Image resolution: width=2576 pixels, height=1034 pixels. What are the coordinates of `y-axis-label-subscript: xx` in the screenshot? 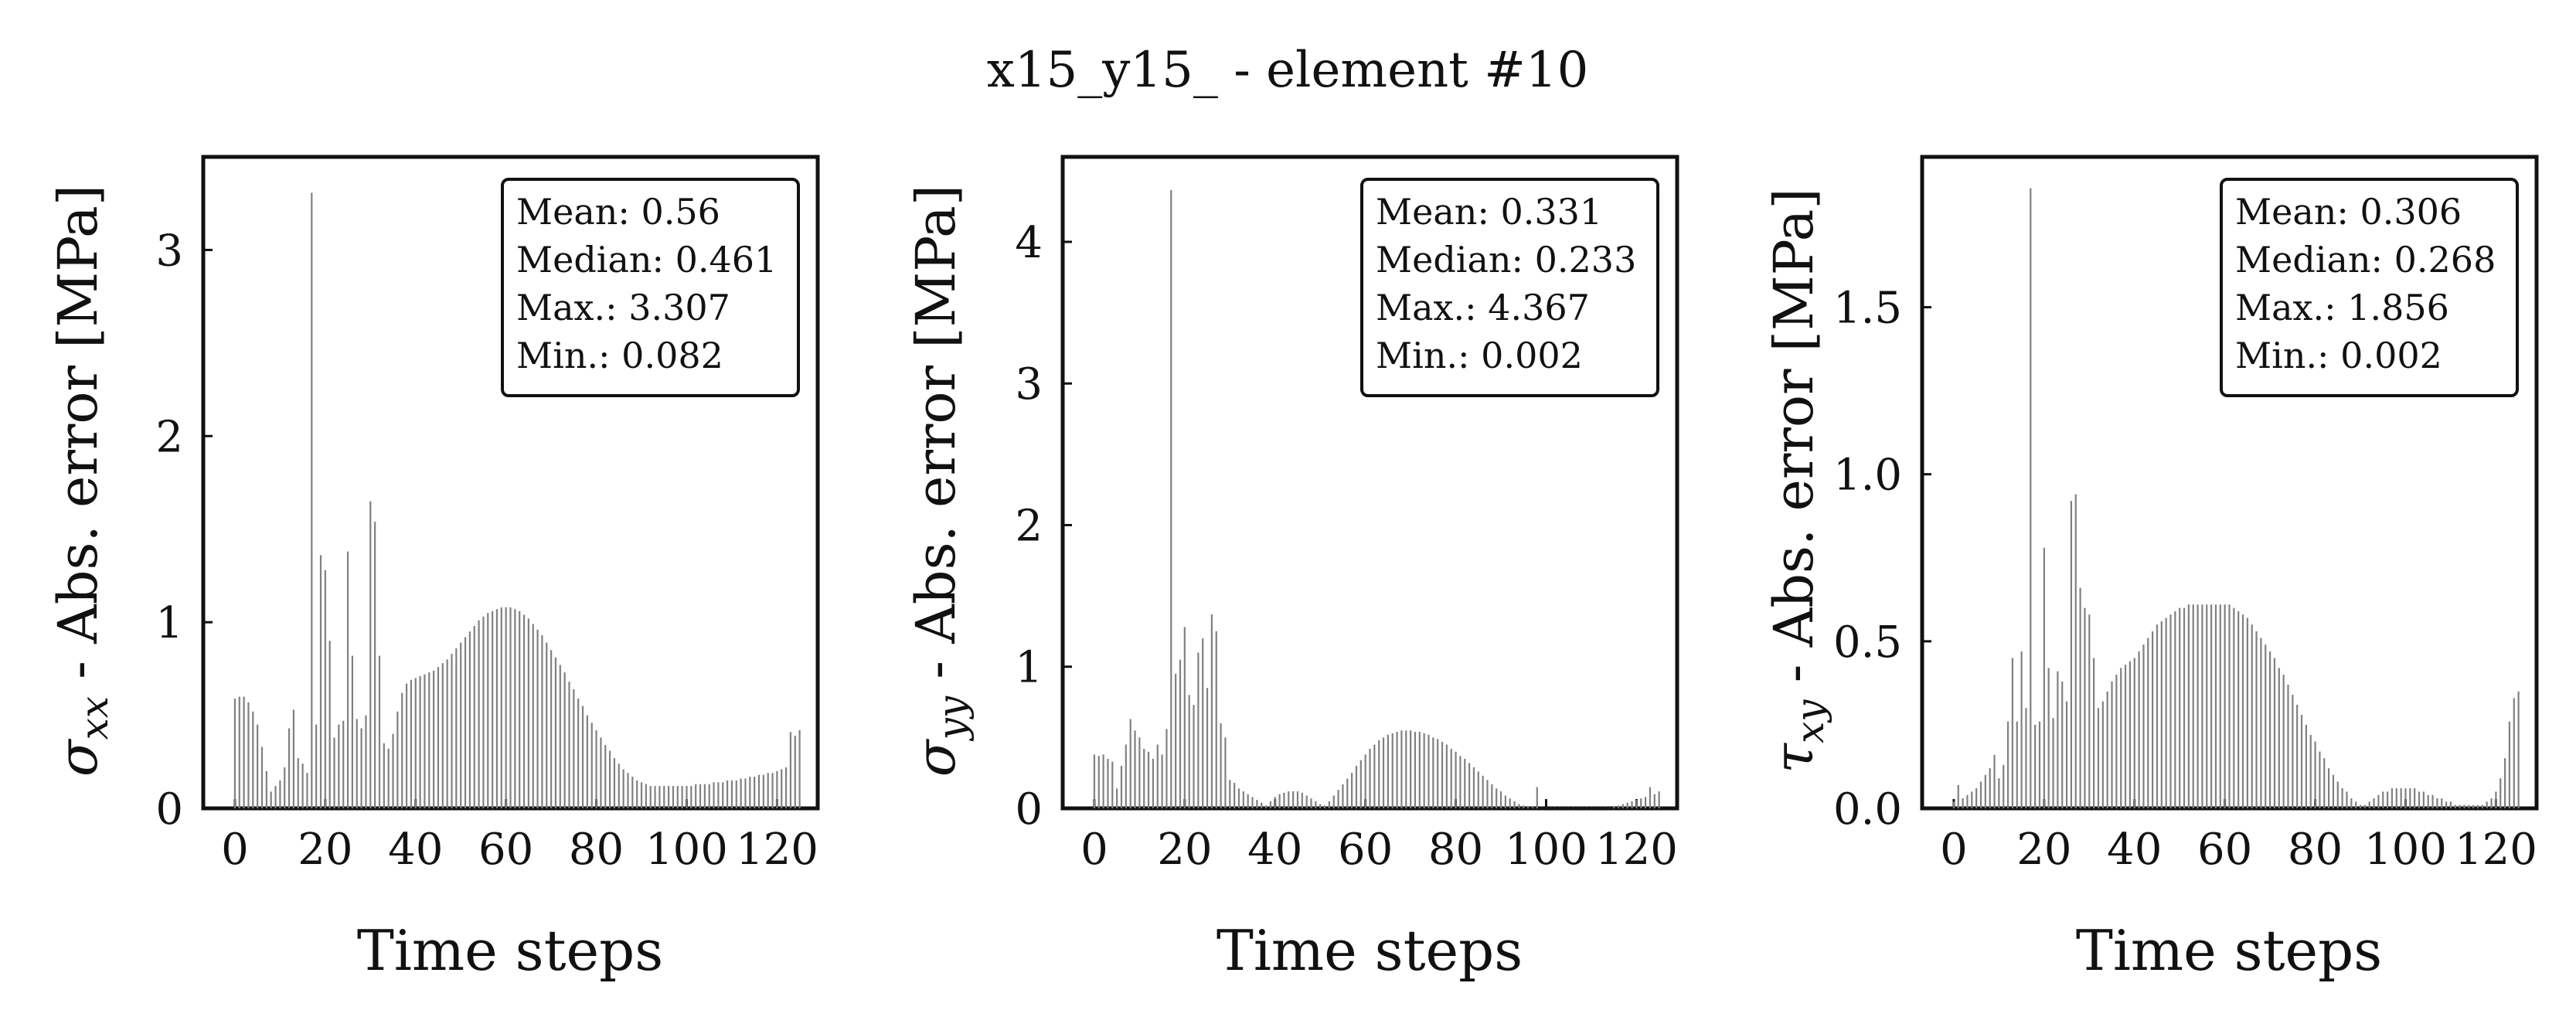 It's located at (94, 718).